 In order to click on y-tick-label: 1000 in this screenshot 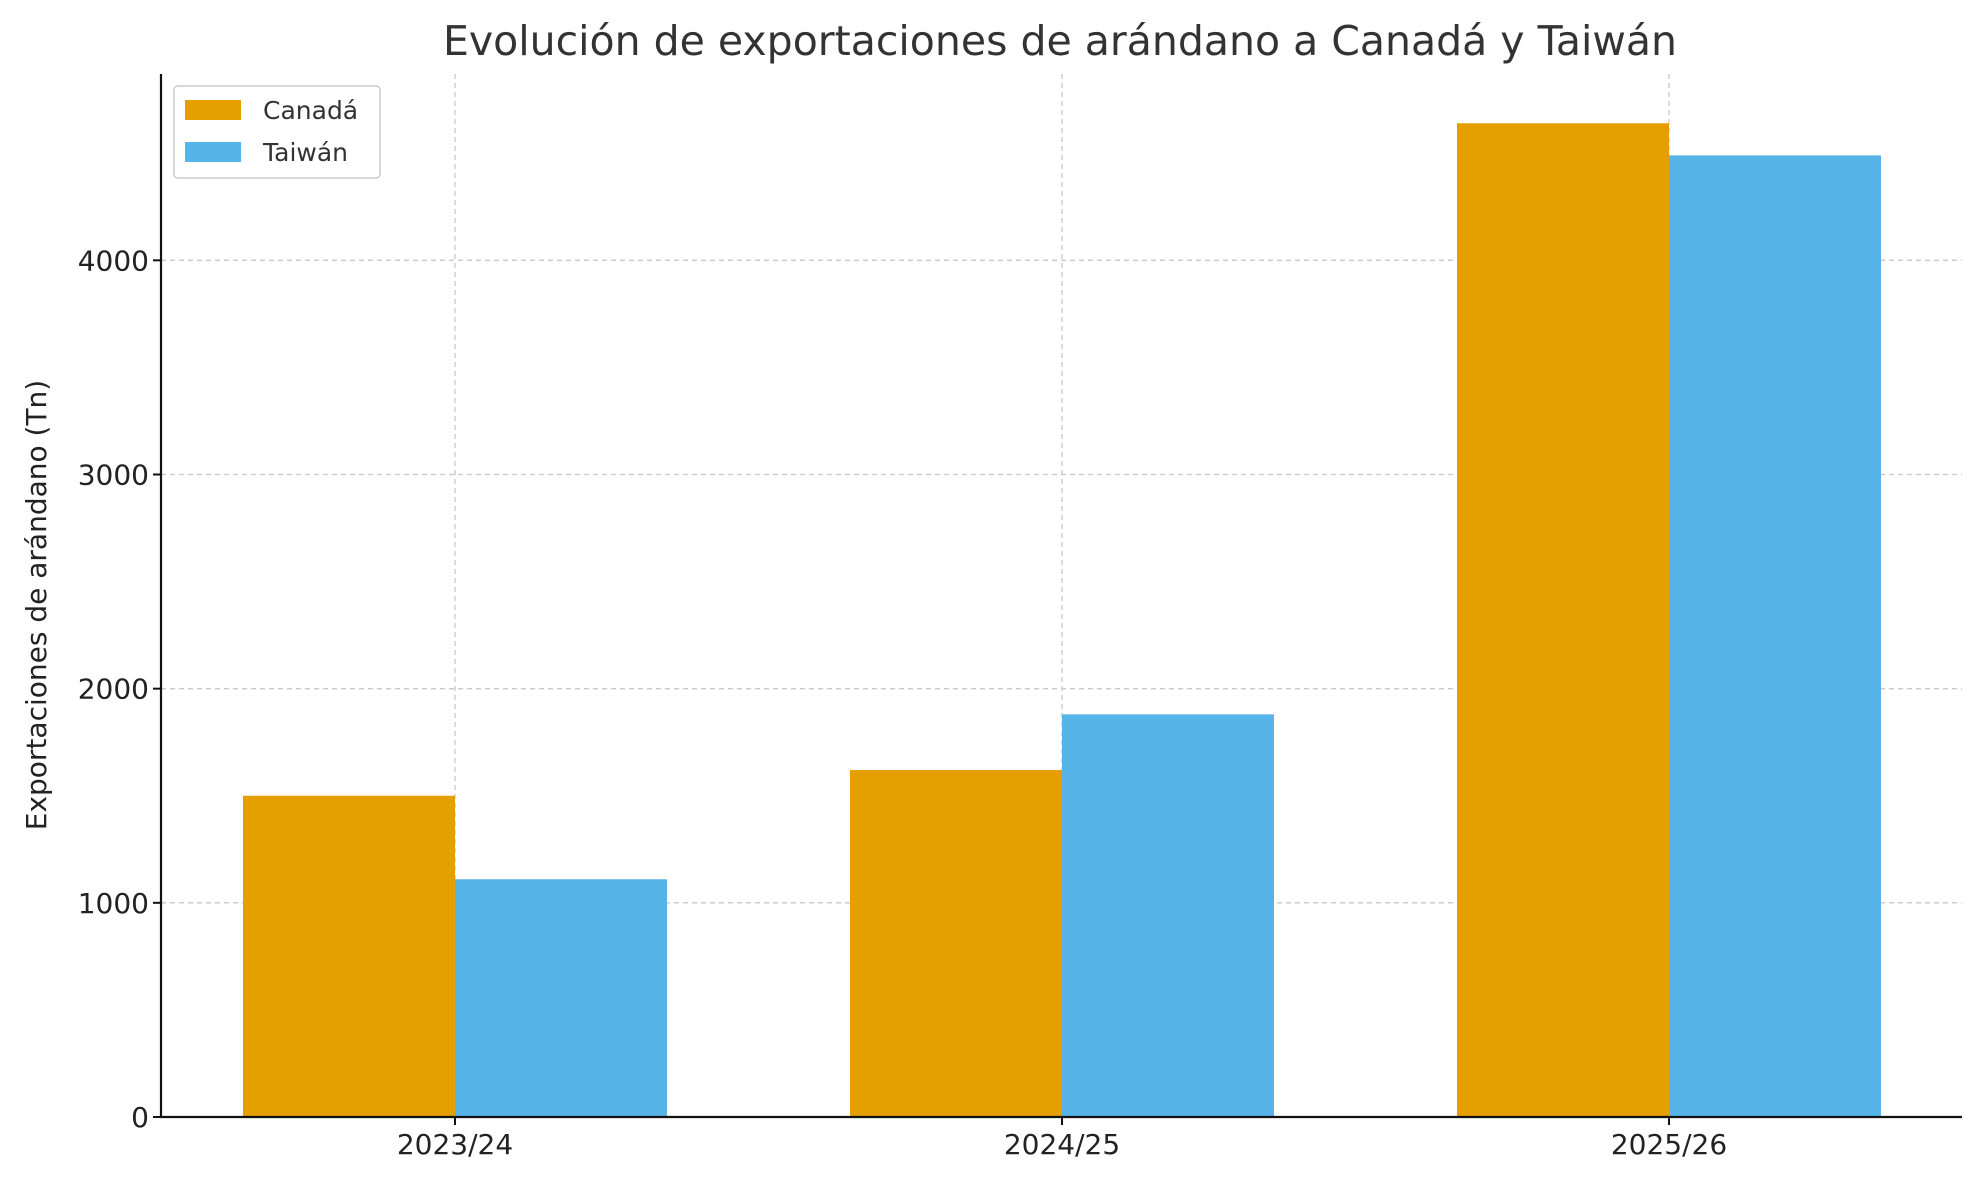, I will do `click(113, 903)`.